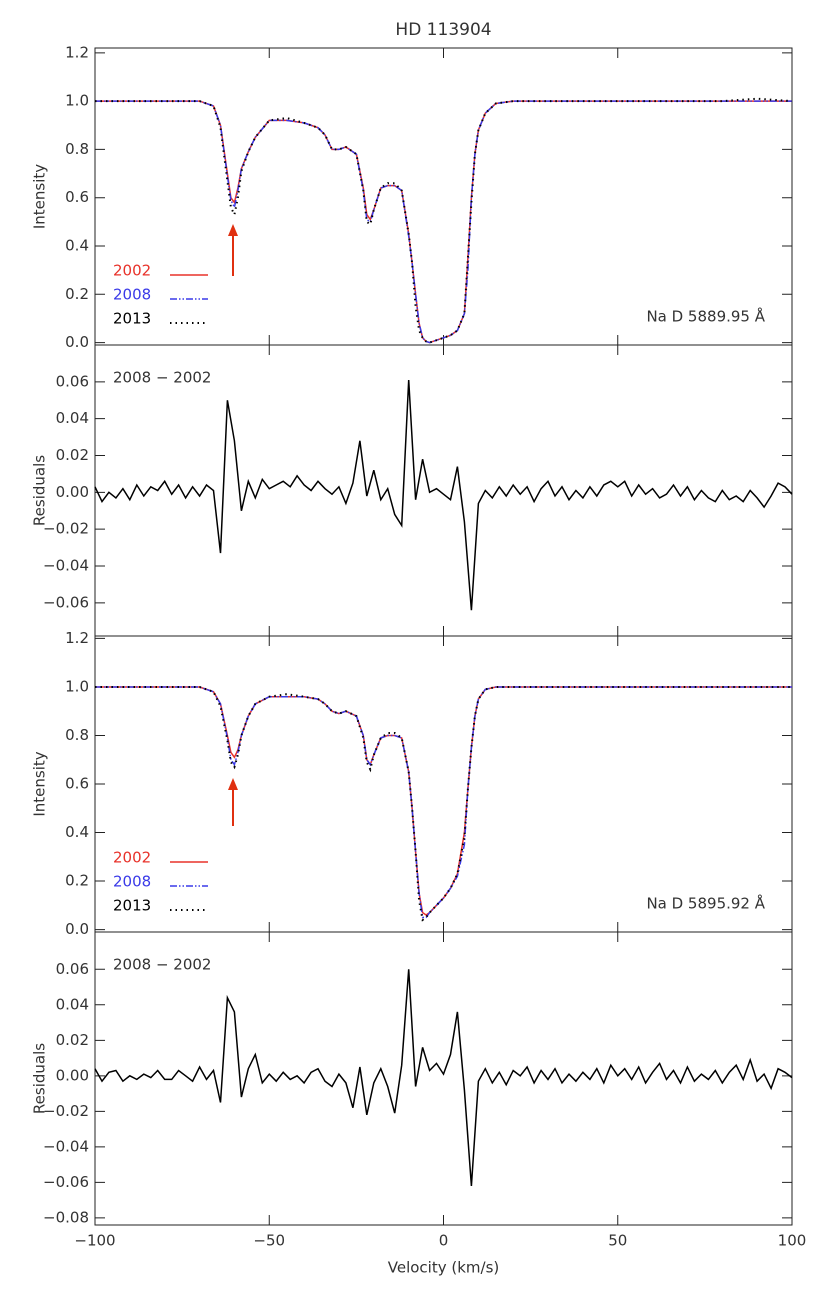 Image resolution: width=830 pixels, height=1289 pixels. Describe the element at coordinates (705, 903) in the screenshot. I see `annotation: Na D 5895.92 Å` at that location.